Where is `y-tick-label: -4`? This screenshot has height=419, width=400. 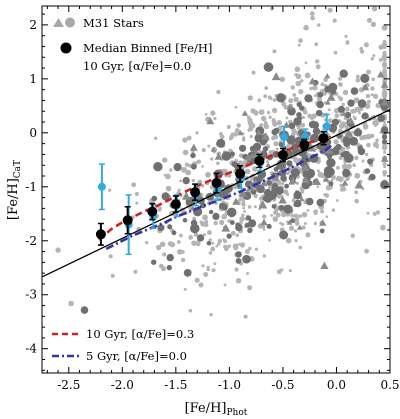 y-tick-label: -4 is located at coordinates (31, 349).